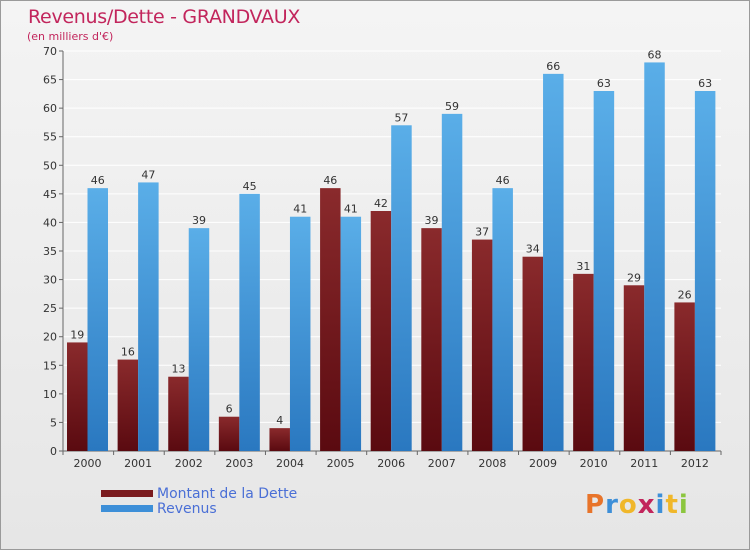  What do you see at coordinates (50, 280) in the screenshot?
I see `y-tick-label: 30` at bounding box center [50, 280].